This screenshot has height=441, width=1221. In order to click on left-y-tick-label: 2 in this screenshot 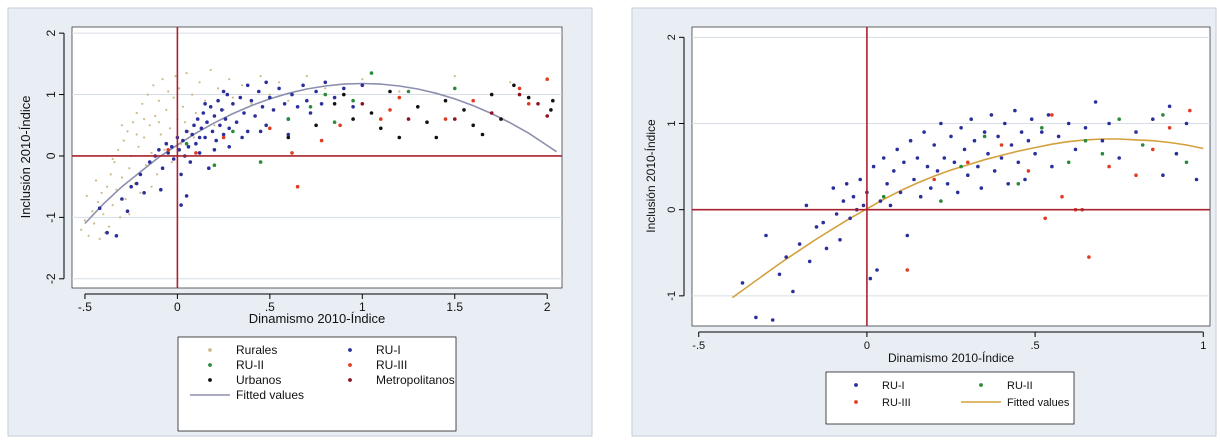, I will do `click(51, 32)`.